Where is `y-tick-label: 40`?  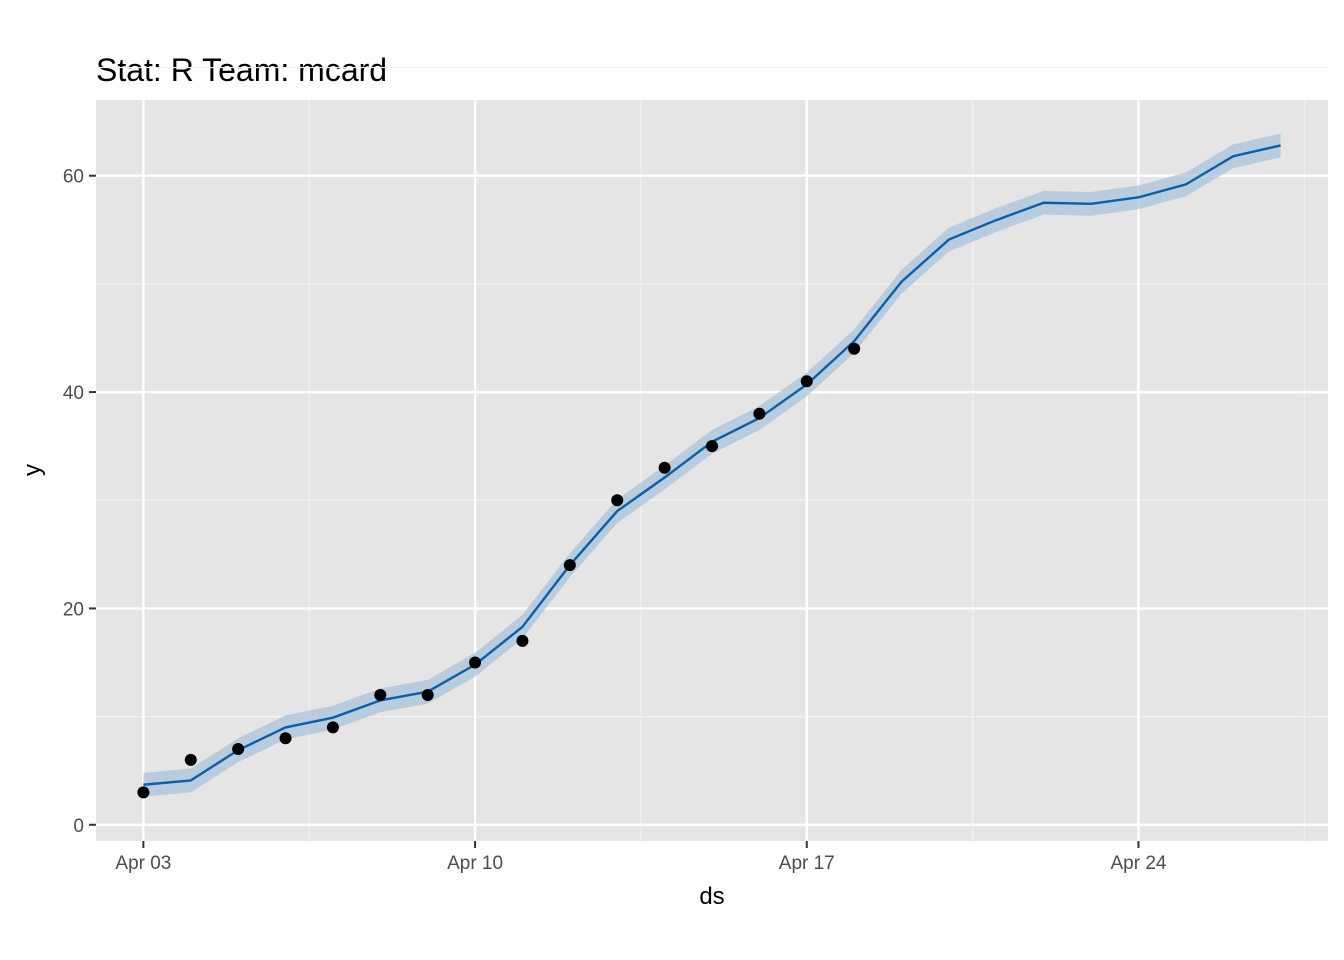
y-tick-label: 40 is located at coordinates (73, 393).